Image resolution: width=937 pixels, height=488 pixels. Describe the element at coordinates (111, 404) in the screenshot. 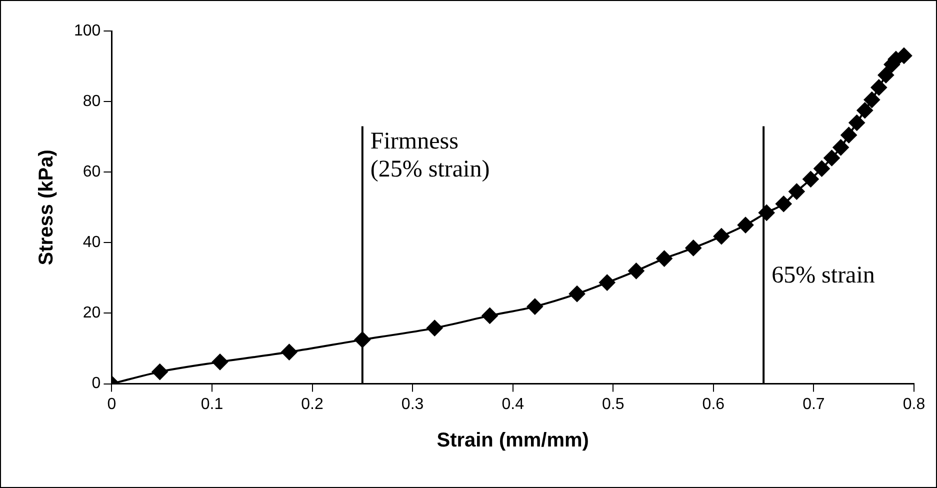

I see `x-tick-label: 0` at that location.